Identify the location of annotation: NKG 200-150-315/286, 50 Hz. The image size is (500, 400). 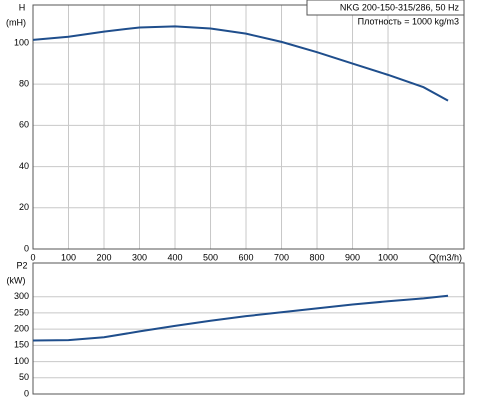
(400, 7).